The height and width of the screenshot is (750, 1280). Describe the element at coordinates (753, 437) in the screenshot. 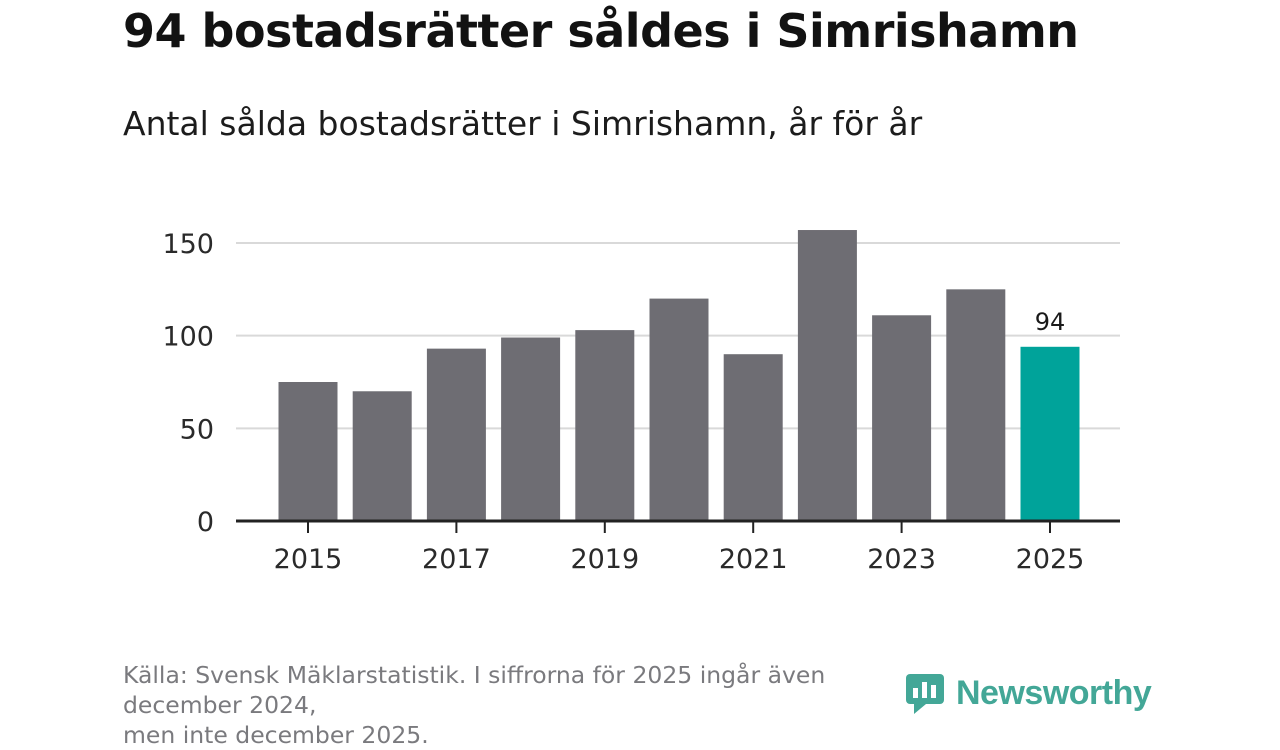

I see `bar-2021` at that location.